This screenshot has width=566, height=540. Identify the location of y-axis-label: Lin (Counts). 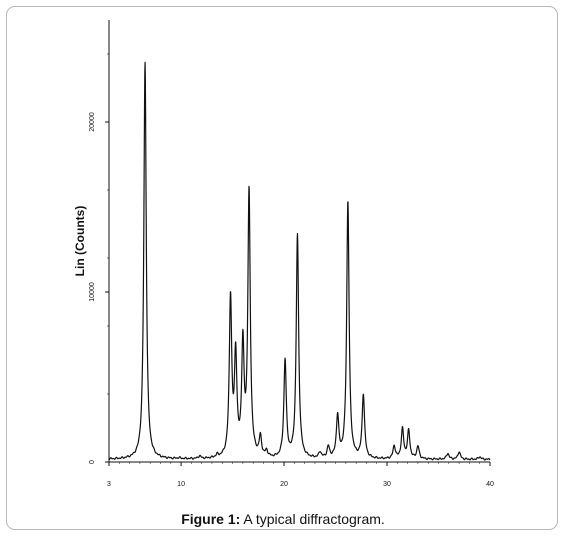
(80, 241).